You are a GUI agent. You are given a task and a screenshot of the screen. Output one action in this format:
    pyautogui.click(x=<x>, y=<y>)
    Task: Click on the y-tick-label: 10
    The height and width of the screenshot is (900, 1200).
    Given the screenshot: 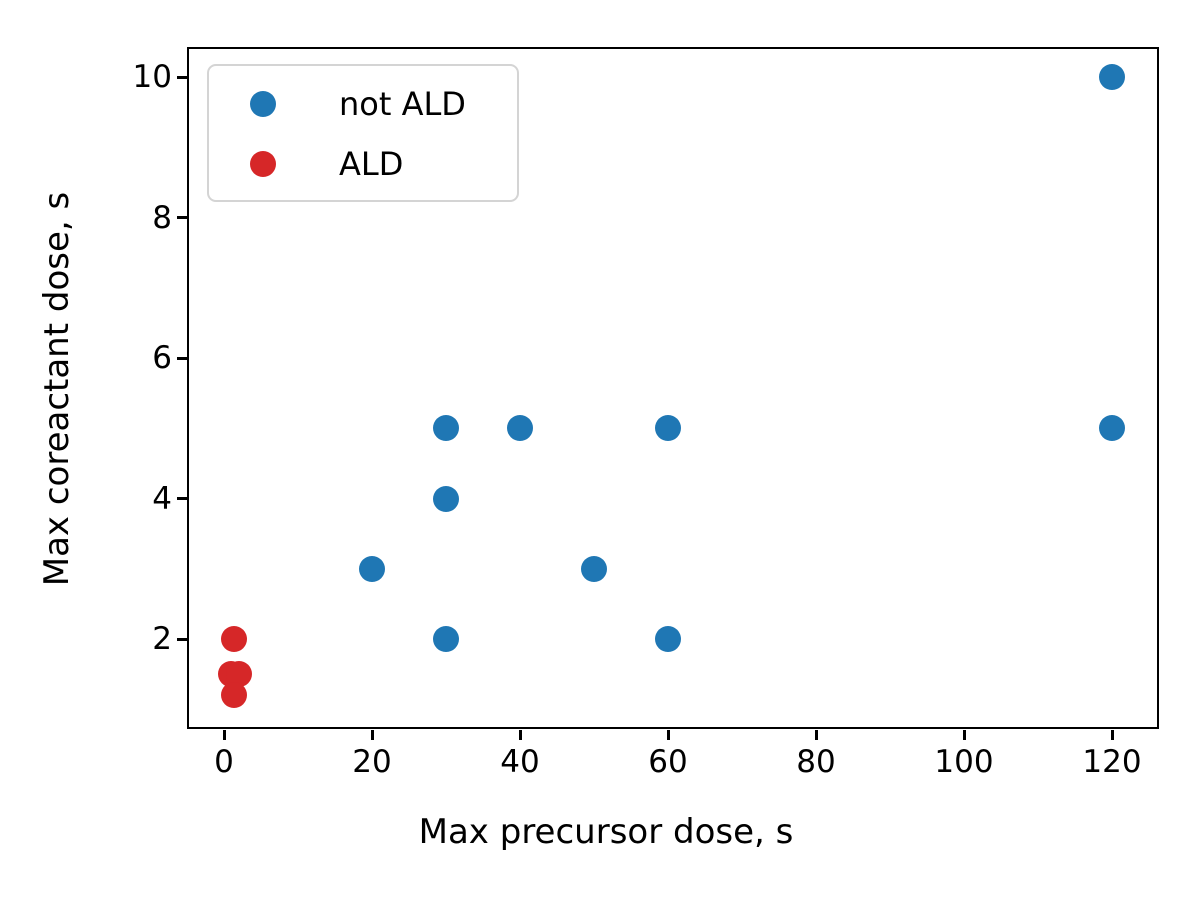 What is the action you would take?
    pyautogui.click(x=152, y=77)
    